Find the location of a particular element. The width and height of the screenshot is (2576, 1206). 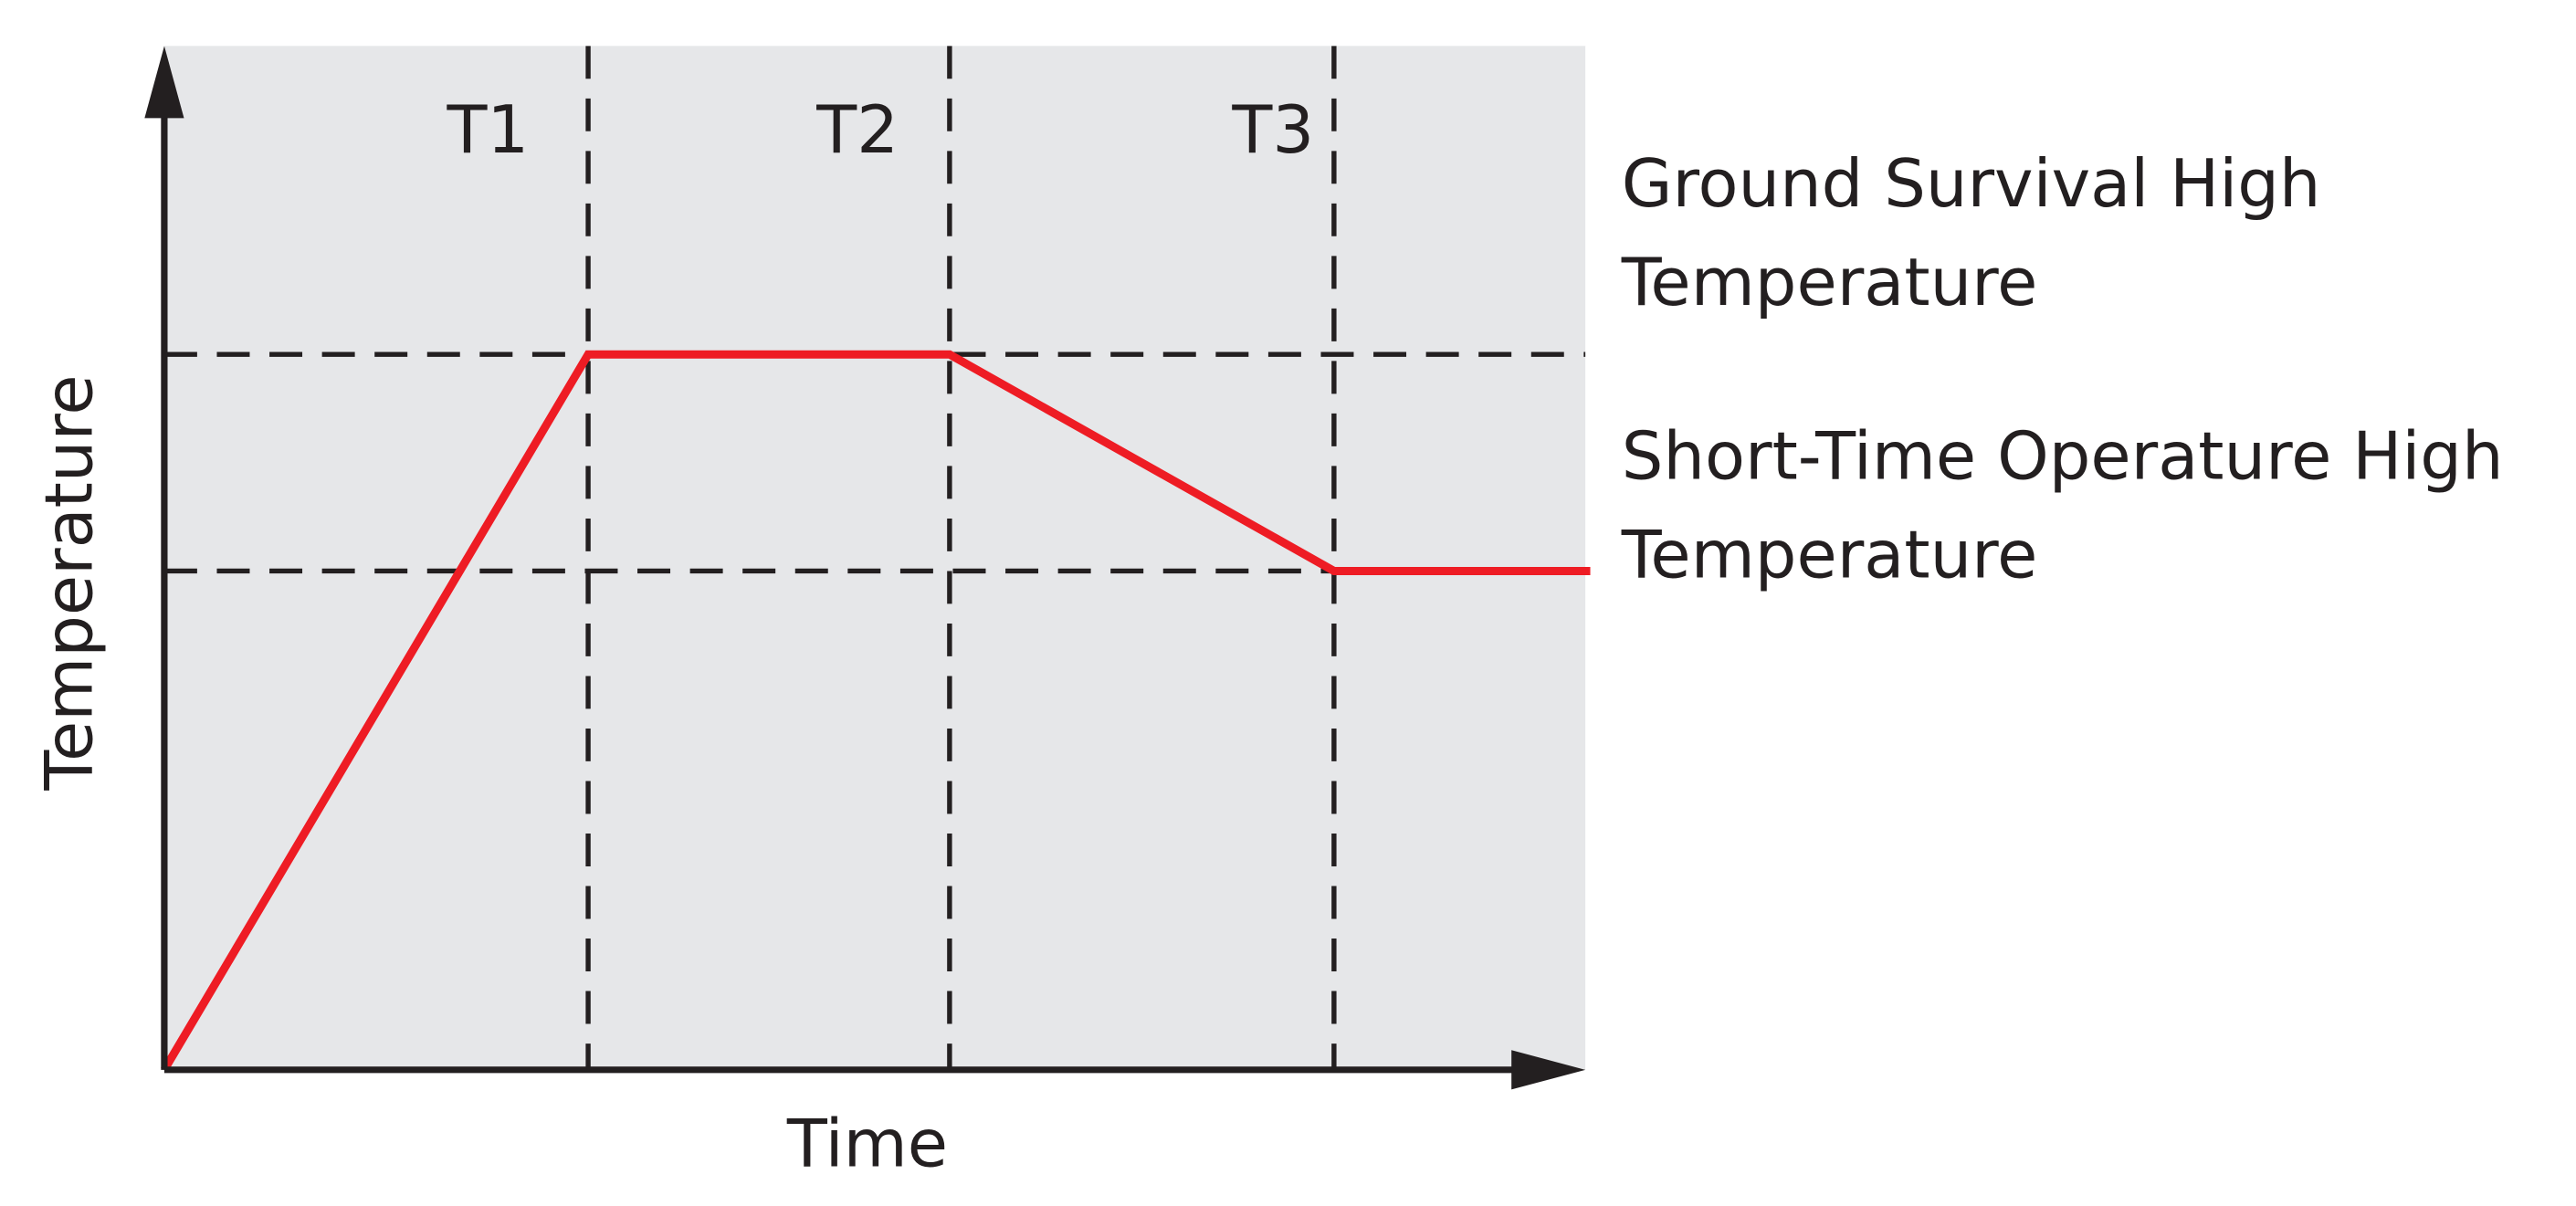

time-mark-label: T3 is located at coordinates (1272, 129).